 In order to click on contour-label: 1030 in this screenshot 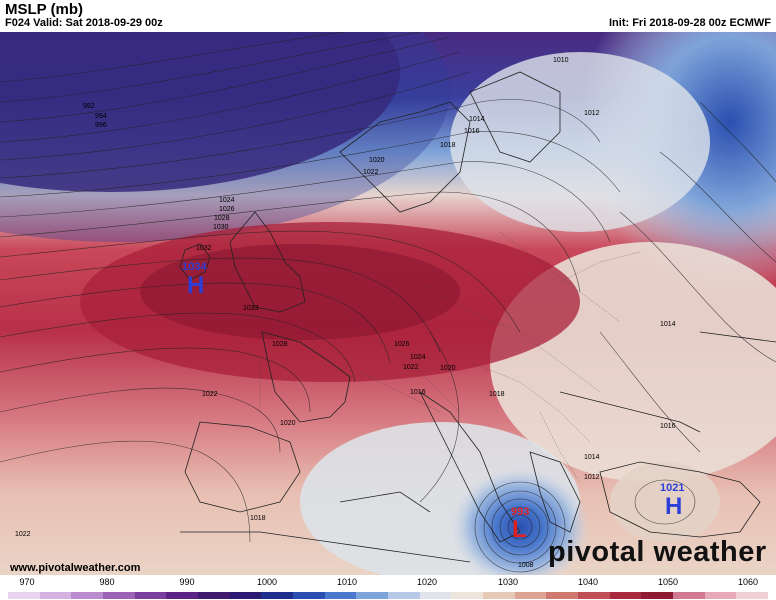, I will do `click(221, 227)`.